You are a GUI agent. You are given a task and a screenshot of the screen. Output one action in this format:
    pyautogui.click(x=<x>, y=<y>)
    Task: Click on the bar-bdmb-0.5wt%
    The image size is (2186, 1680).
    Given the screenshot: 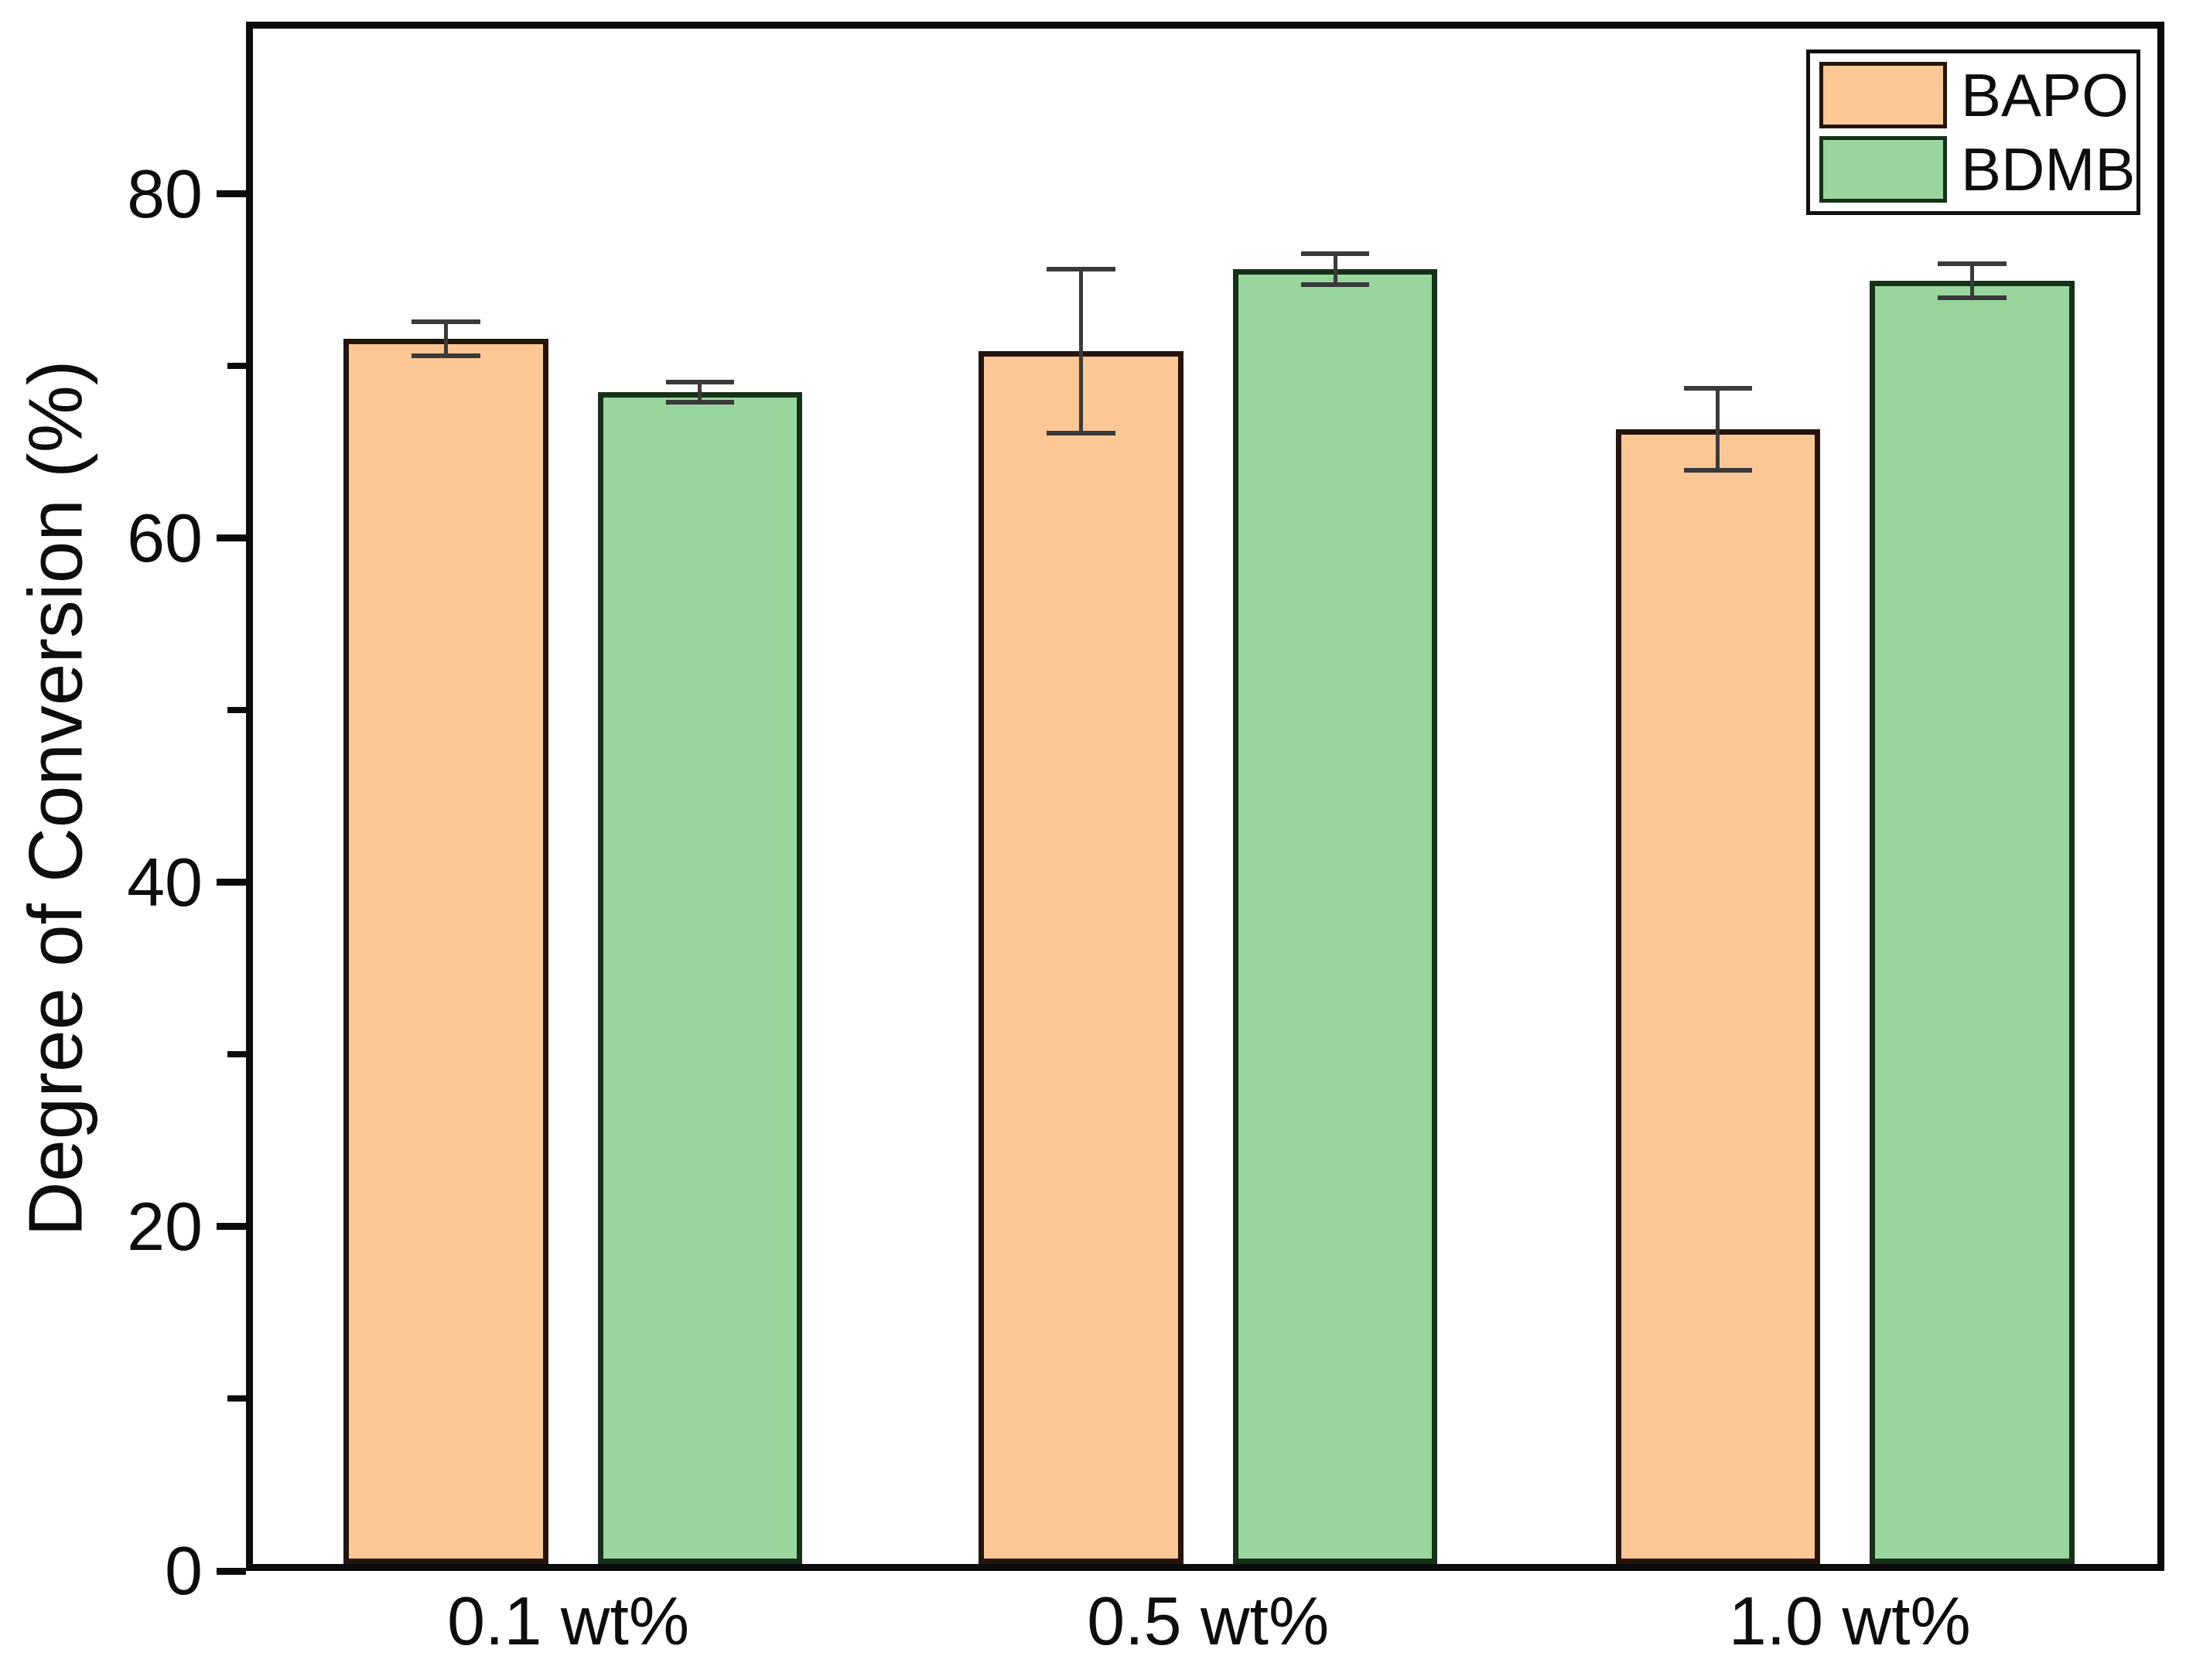 What is the action you would take?
    pyautogui.click(x=1335, y=916)
    